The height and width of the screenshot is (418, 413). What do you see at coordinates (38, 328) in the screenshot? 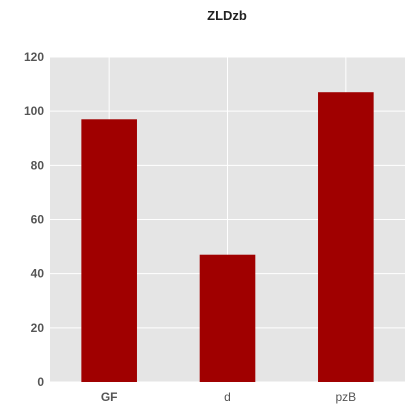
I see `y-tick-label: 20` at bounding box center [38, 328].